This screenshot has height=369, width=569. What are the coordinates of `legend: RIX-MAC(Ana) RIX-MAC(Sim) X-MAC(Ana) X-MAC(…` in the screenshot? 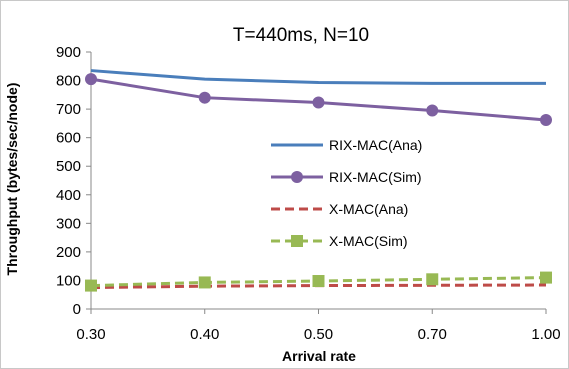 It's located at (346, 193).